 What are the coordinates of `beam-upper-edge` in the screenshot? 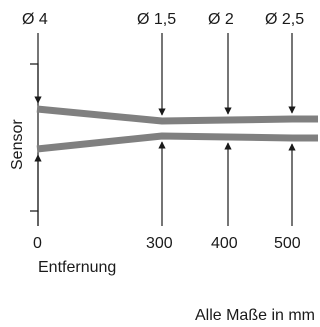 It's located at (177, 115).